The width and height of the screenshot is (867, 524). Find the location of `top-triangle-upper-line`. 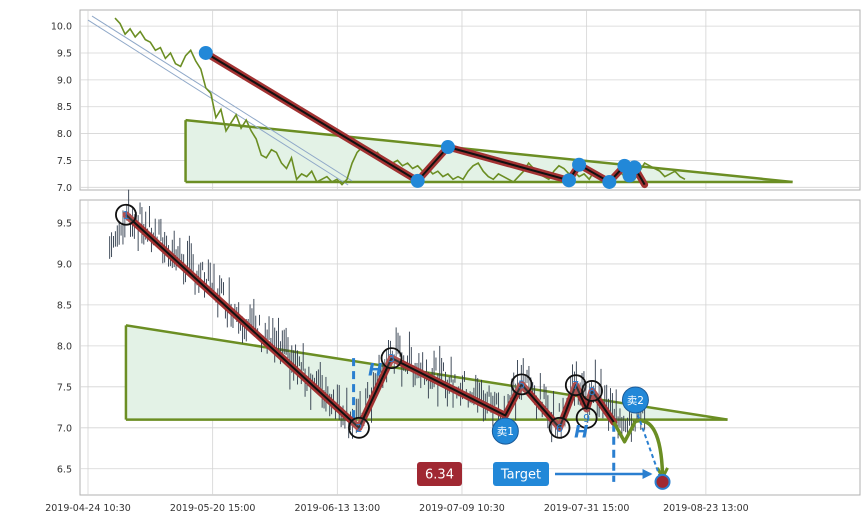

top-triangle-upper-line is located at coordinates (489, 151).